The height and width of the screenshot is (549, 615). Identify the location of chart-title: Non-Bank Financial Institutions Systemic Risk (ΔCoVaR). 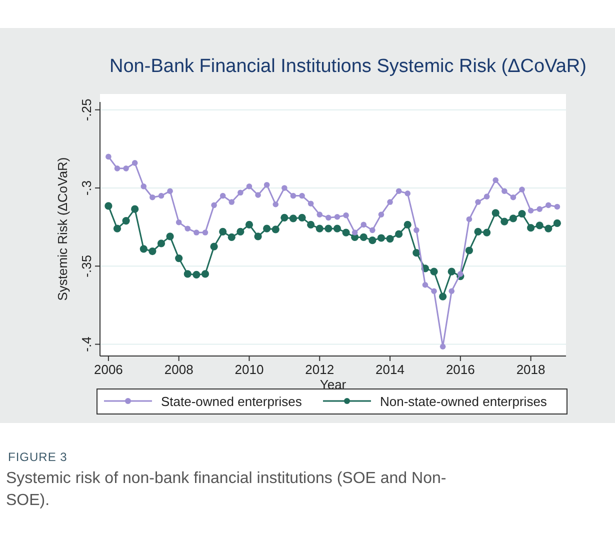
(348, 66).